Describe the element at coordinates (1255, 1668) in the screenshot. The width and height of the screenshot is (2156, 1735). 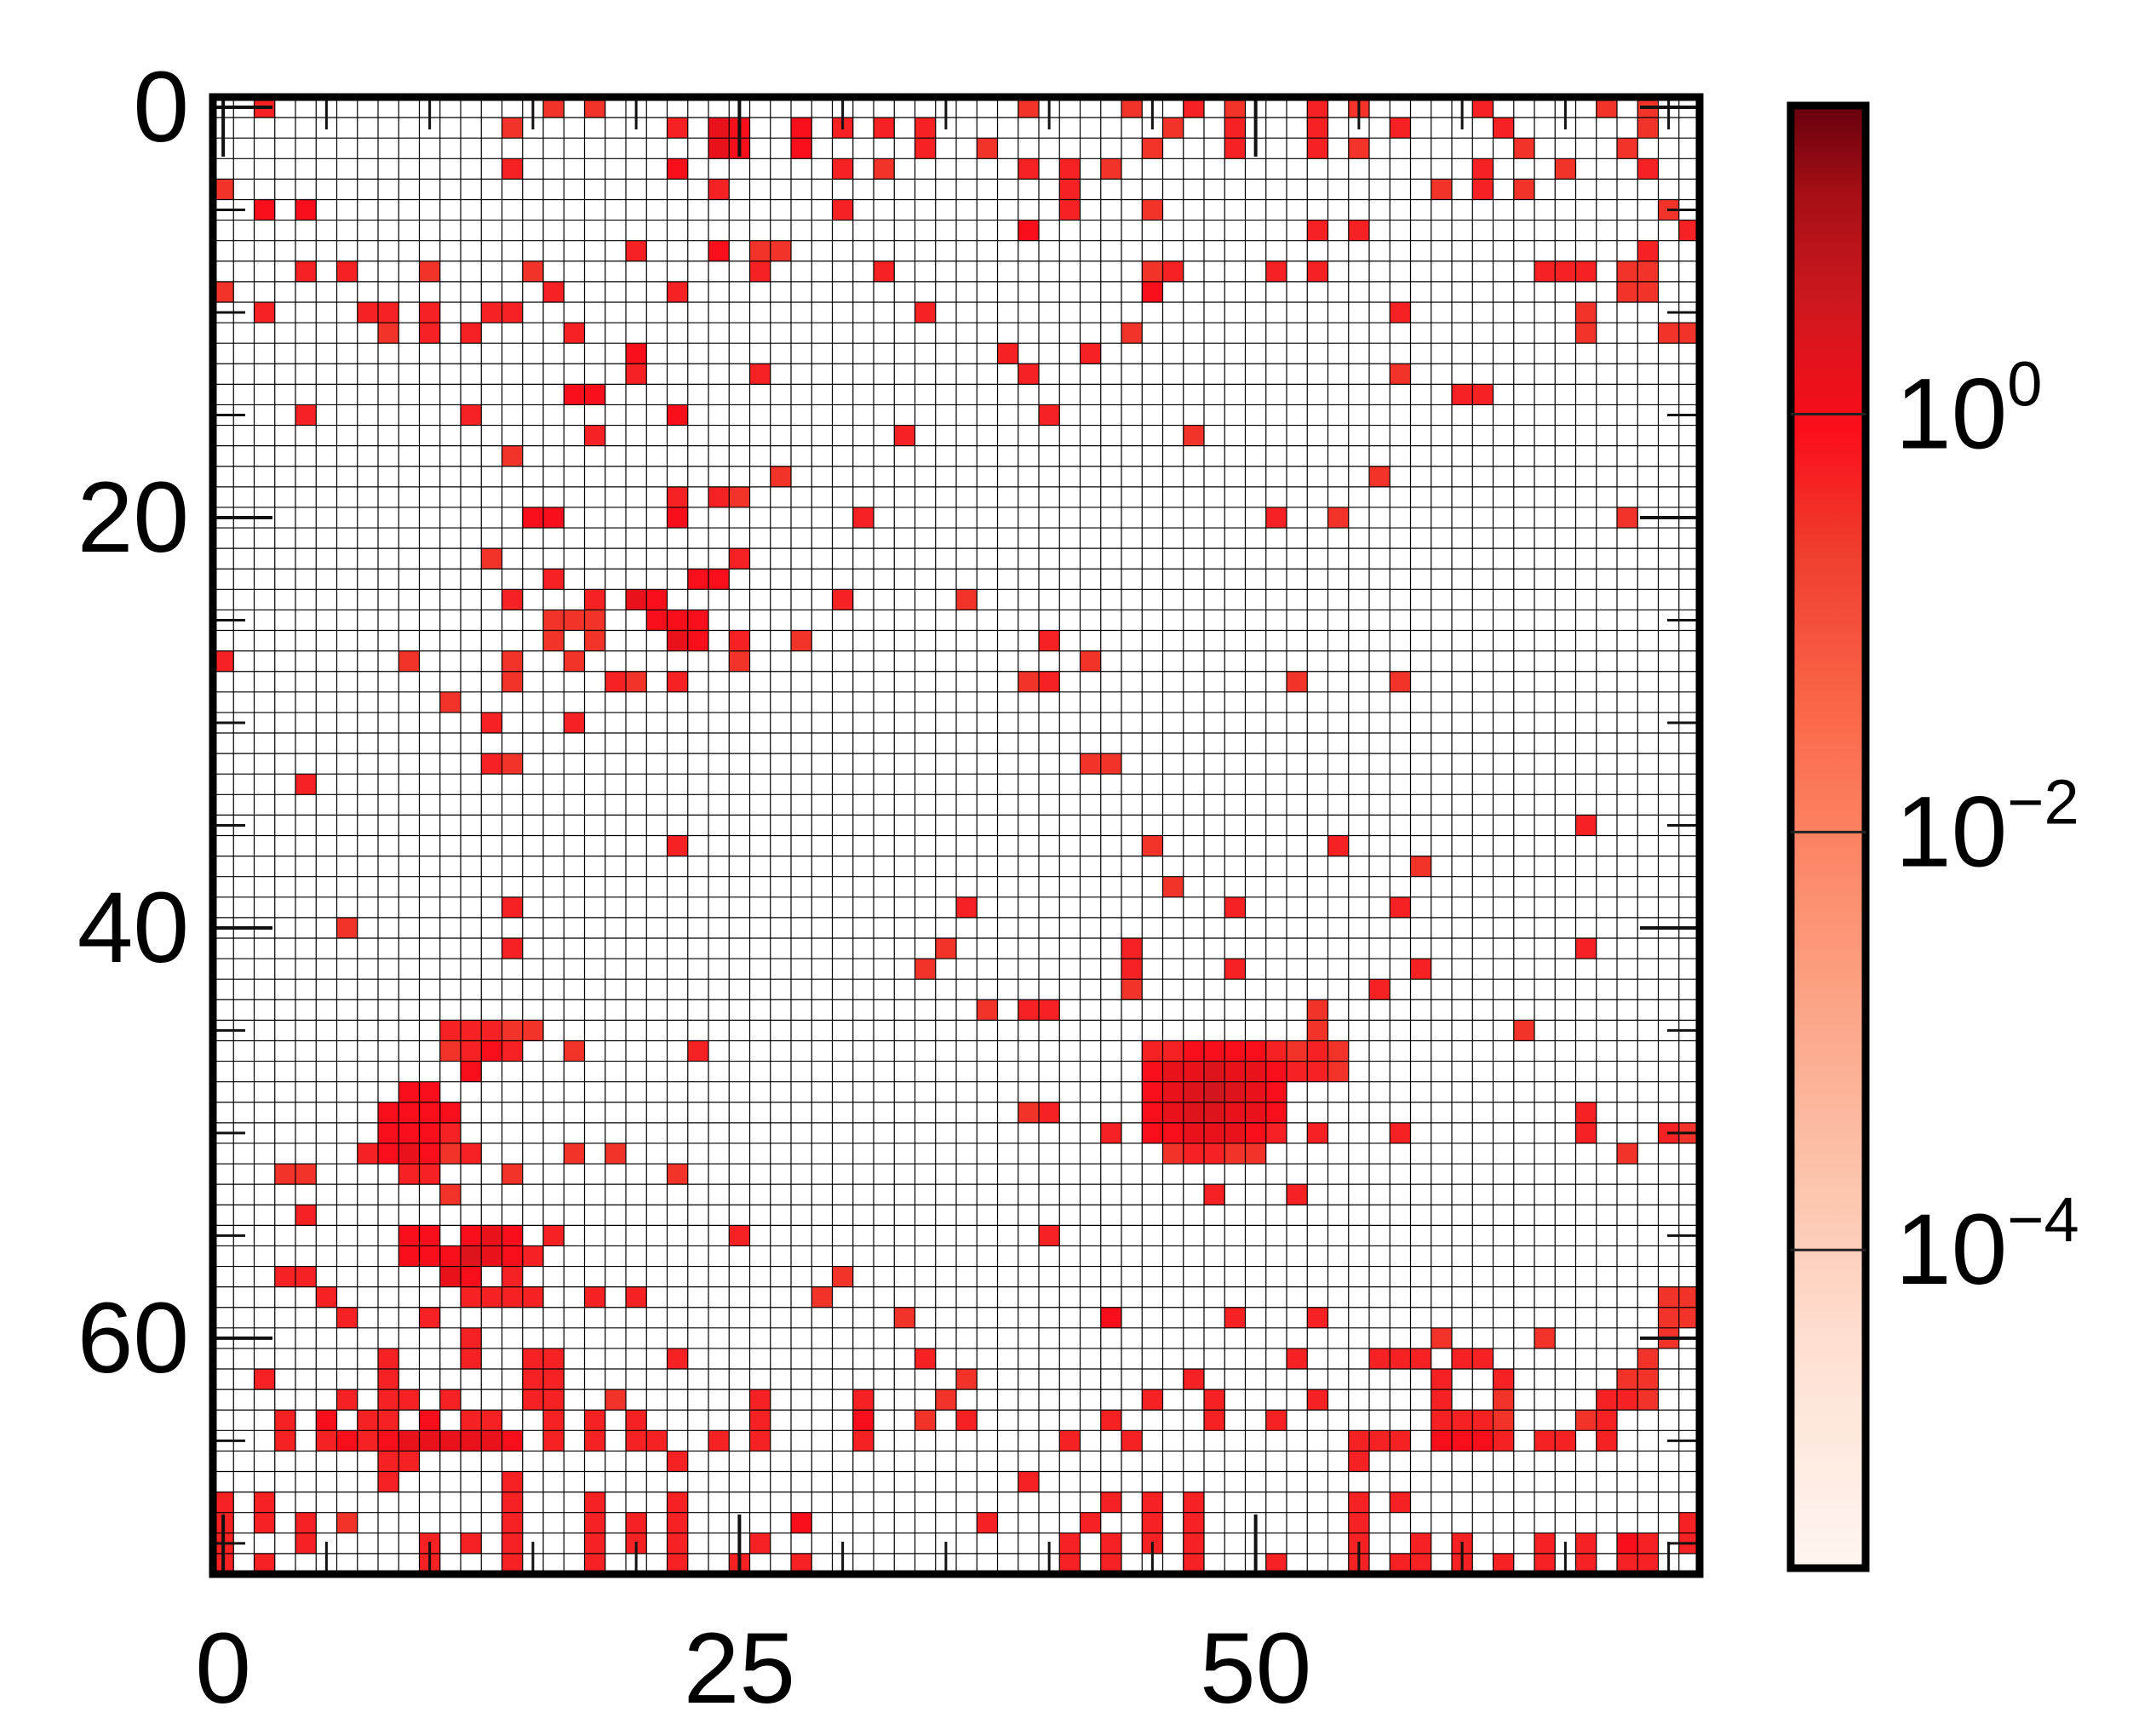
I see `x-tick-label: 50` at that location.